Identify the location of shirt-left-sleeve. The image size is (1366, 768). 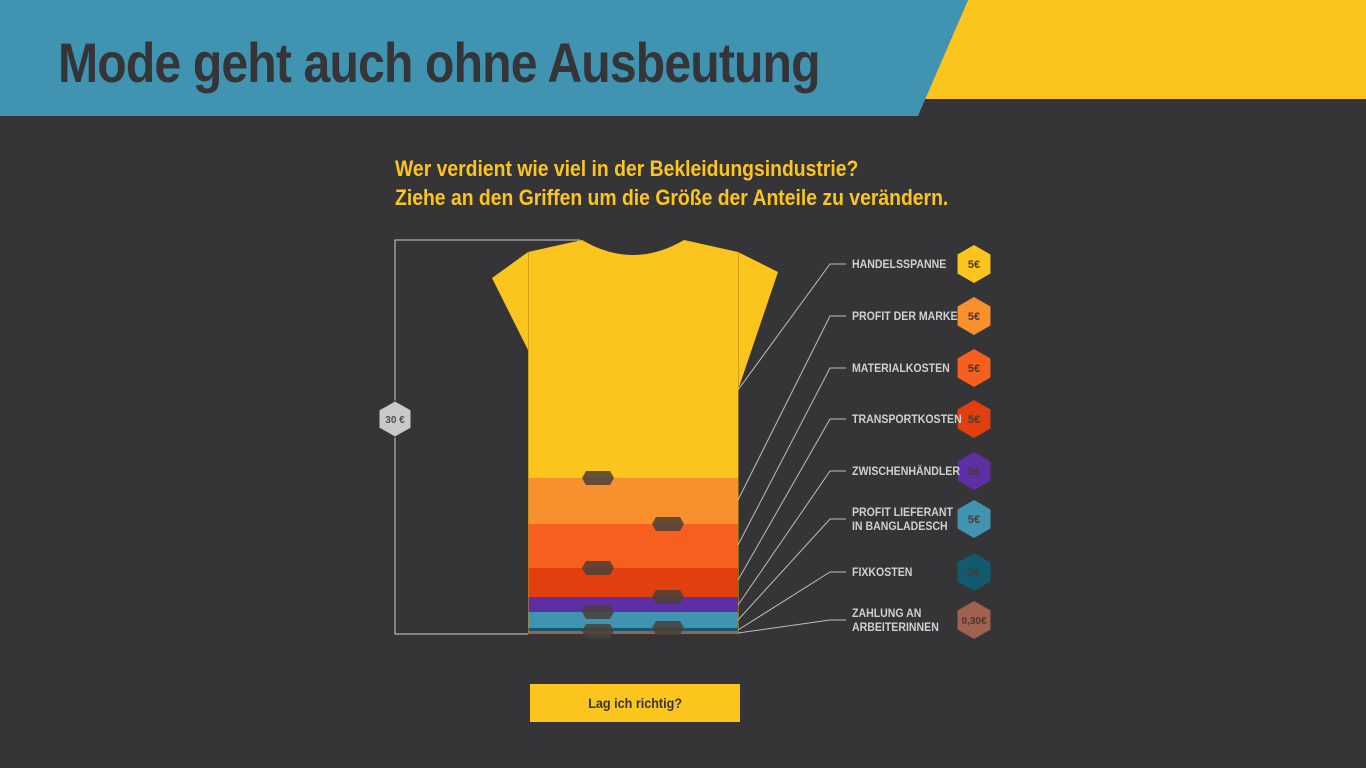
(510, 301).